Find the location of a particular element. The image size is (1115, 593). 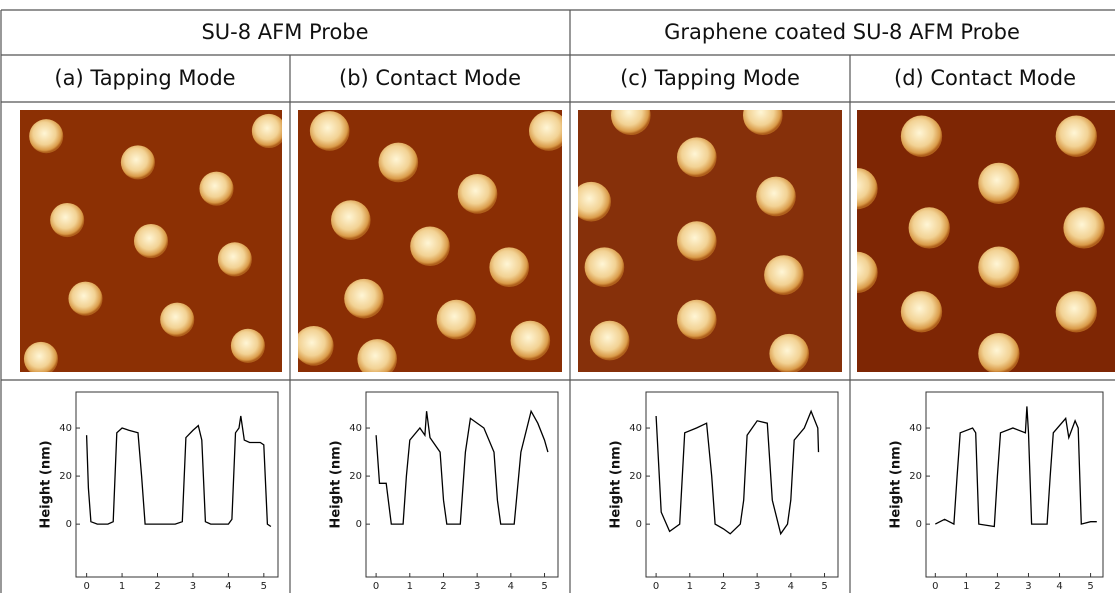

panel-header: (c) Tapping Mode is located at coordinates (710, 78).